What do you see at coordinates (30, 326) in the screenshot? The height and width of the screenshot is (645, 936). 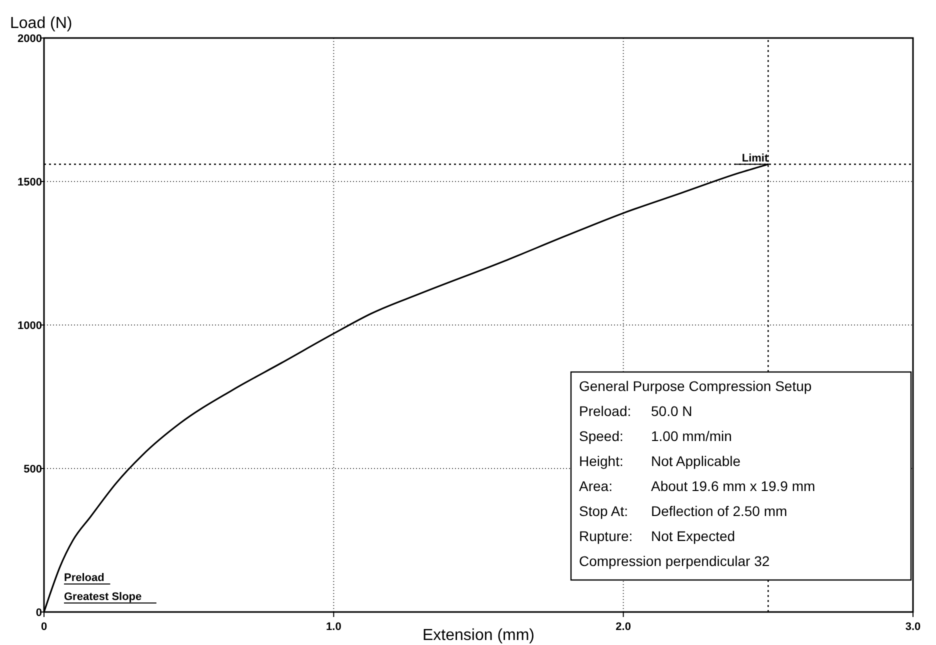 I see `y-tick-label: 1000` at bounding box center [30, 326].